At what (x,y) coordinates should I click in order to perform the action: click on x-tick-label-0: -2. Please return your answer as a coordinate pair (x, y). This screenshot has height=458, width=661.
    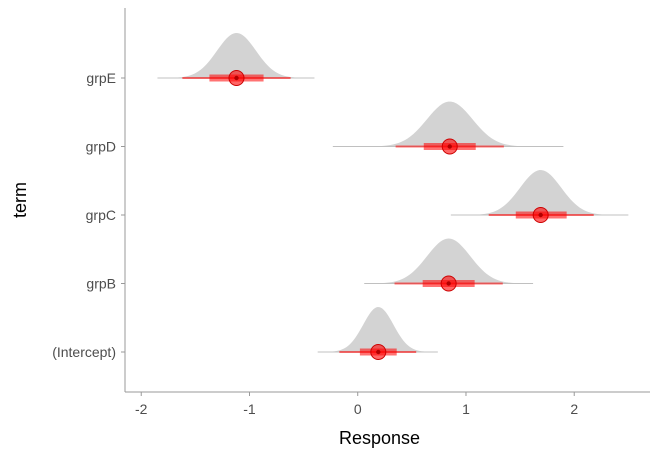
    Looking at the image, I should click on (141, 409).